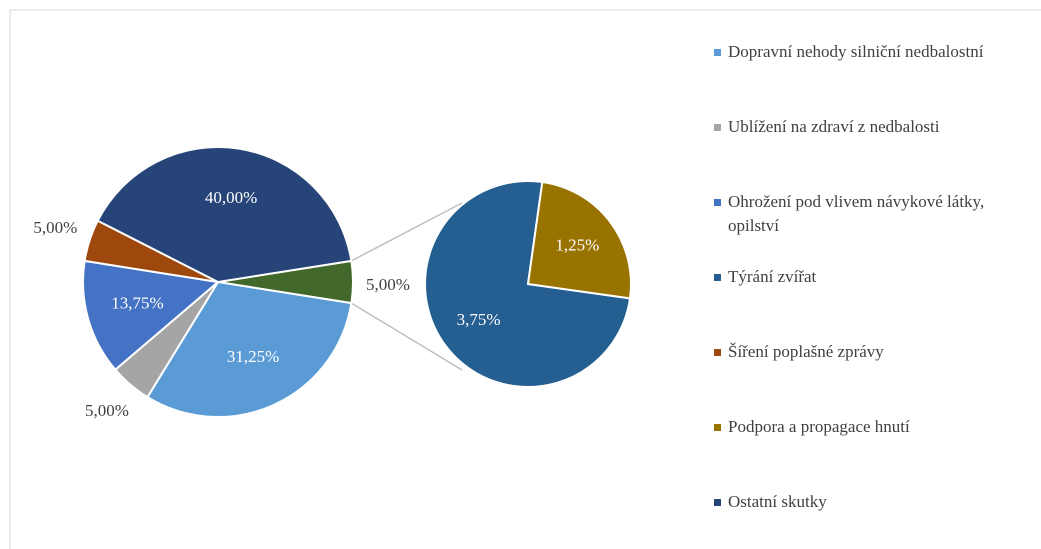  Describe the element at coordinates (253, 356) in the screenshot. I see `data-label: 31,25%` at that location.